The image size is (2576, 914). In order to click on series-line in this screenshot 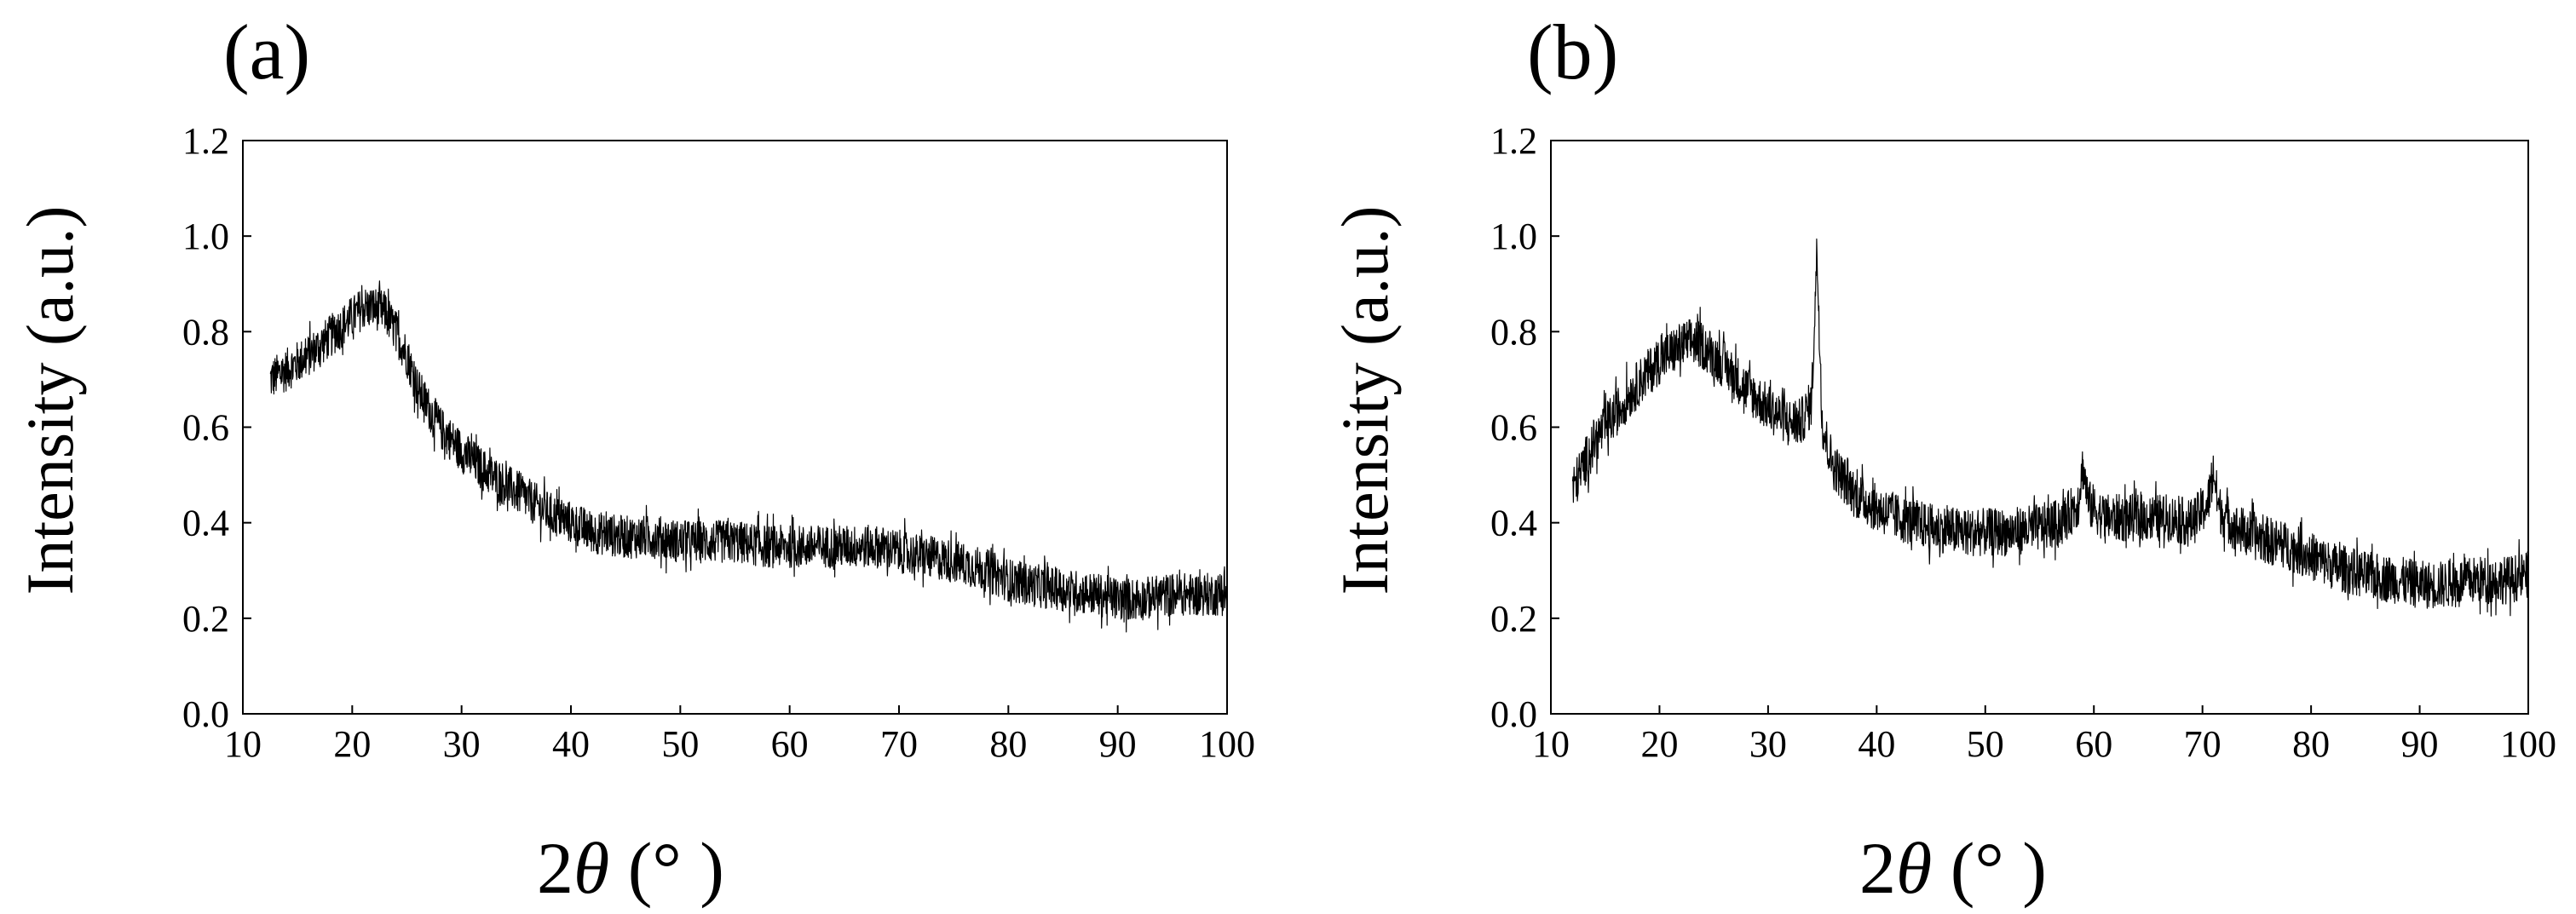, I will do `click(748, 457)`.